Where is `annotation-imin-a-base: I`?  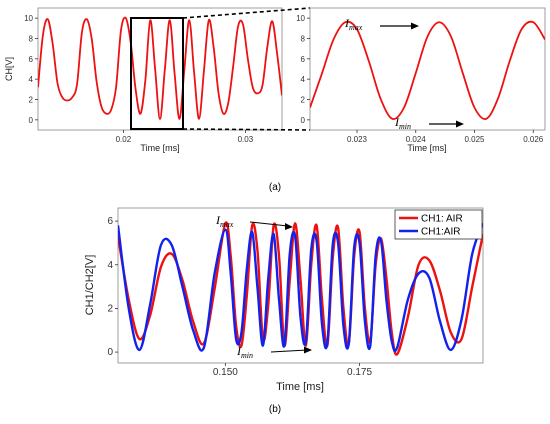
annotation-imin-a-base: I is located at coordinates (397, 122).